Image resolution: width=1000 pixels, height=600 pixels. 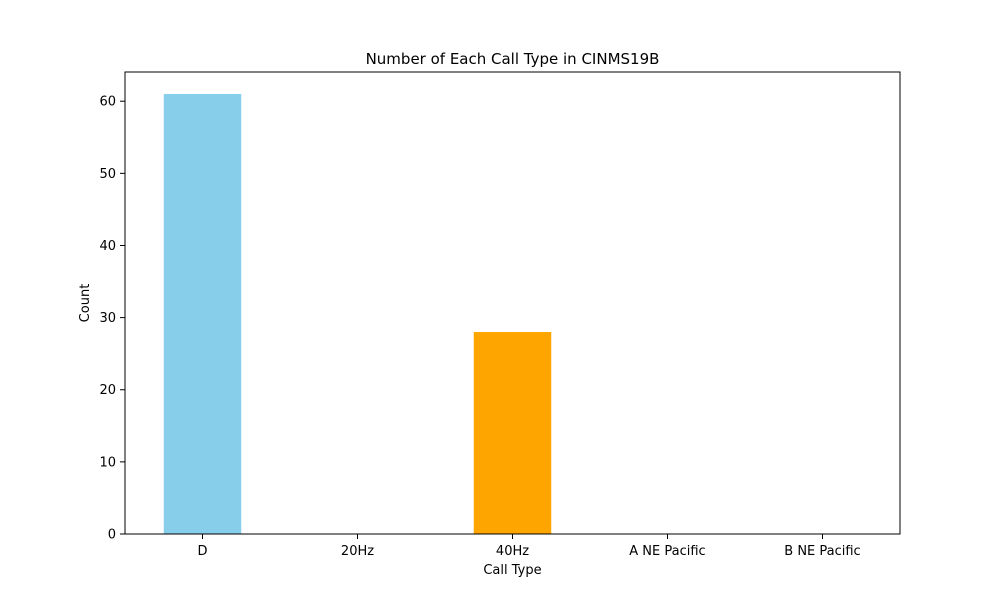 I want to click on bar-d, so click(x=202, y=314).